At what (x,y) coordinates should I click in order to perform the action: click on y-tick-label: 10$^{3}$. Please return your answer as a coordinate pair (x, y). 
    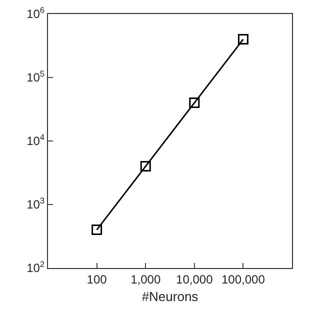
    Looking at the image, I should click on (35, 204).